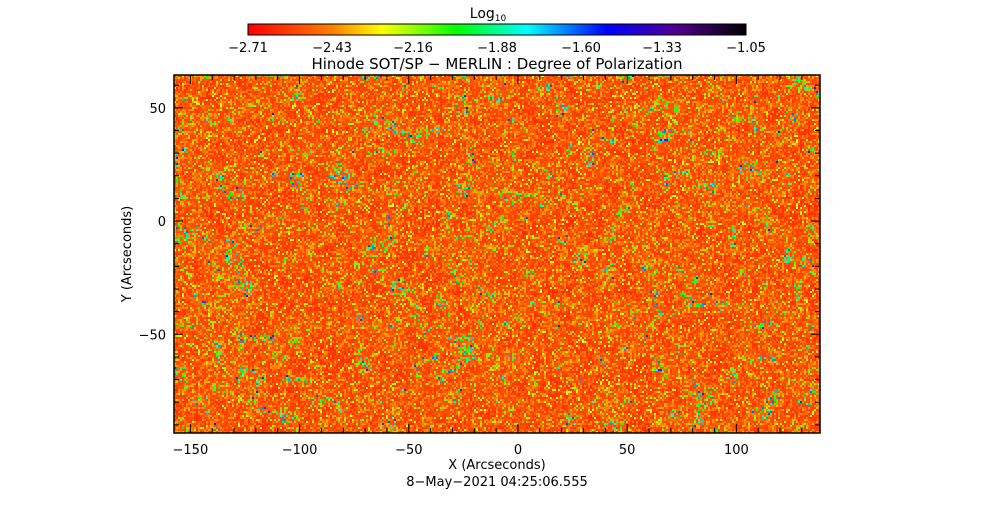 The image size is (993, 512). What do you see at coordinates (191, 450) in the screenshot?
I see `x-tick-label: −150` at bounding box center [191, 450].